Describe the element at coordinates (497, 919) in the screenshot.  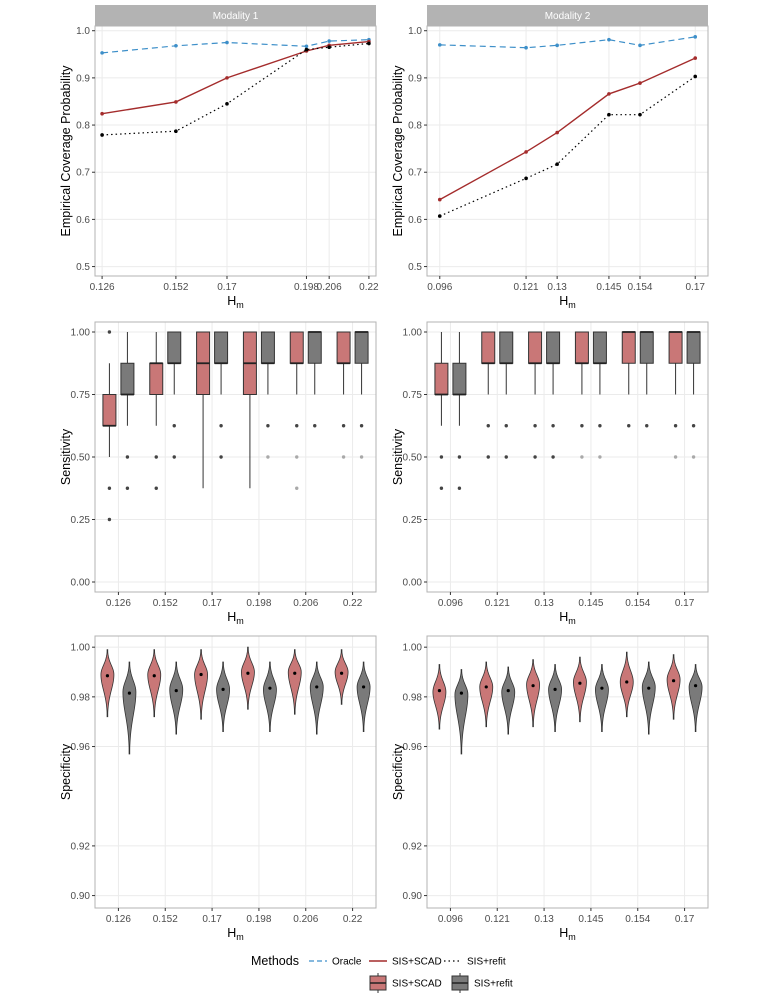
I see `x-tick-label: 0.121` at that location.